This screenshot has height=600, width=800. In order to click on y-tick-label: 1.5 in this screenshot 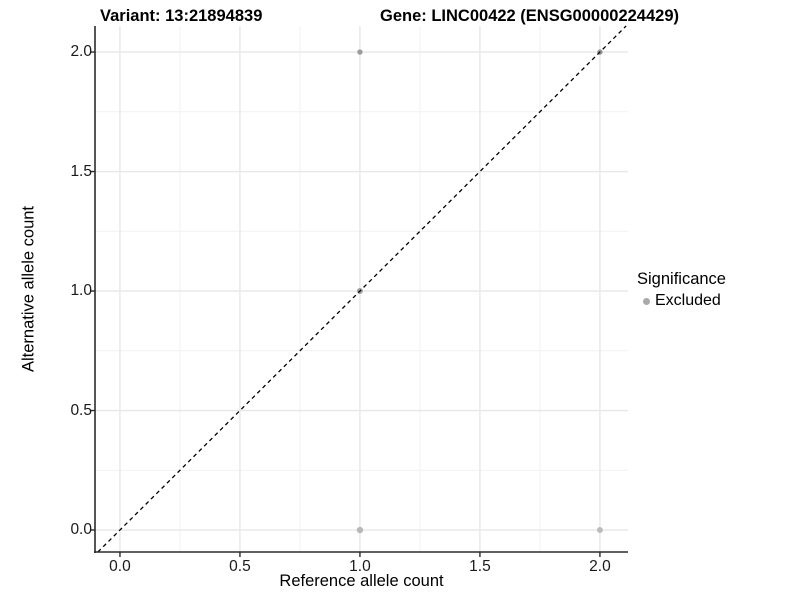, I will do `click(81, 171)`.